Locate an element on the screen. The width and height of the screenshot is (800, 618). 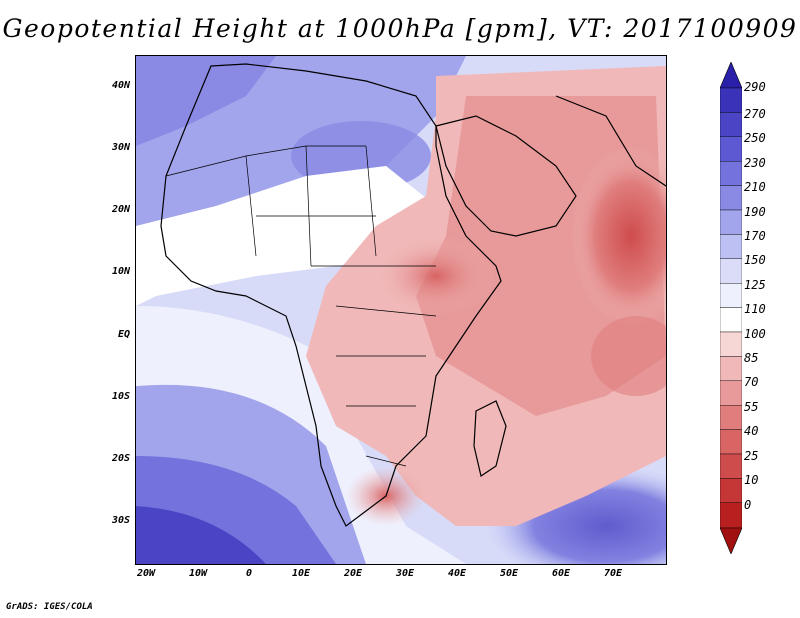
colorbar-label: 85 is located at coordinates (751, 358).